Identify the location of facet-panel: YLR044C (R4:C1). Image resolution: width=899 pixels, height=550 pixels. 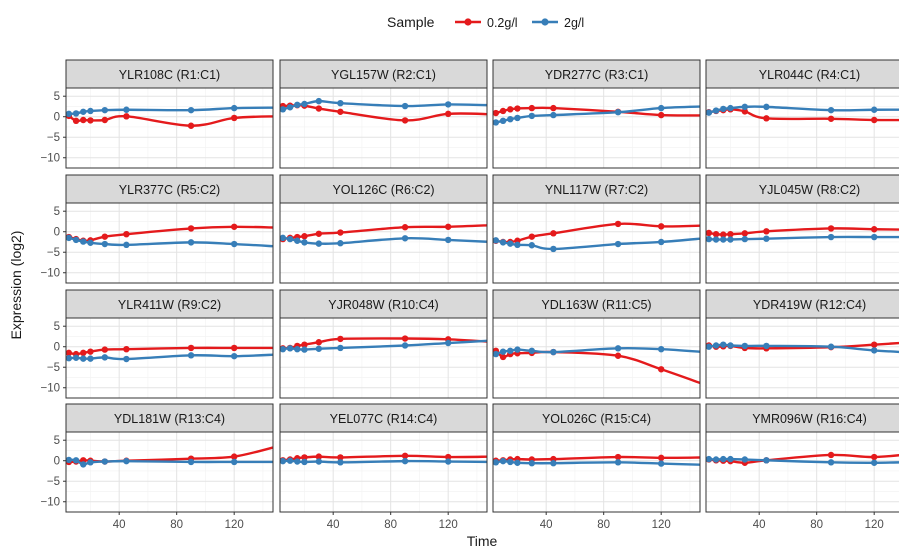
(802, 114).